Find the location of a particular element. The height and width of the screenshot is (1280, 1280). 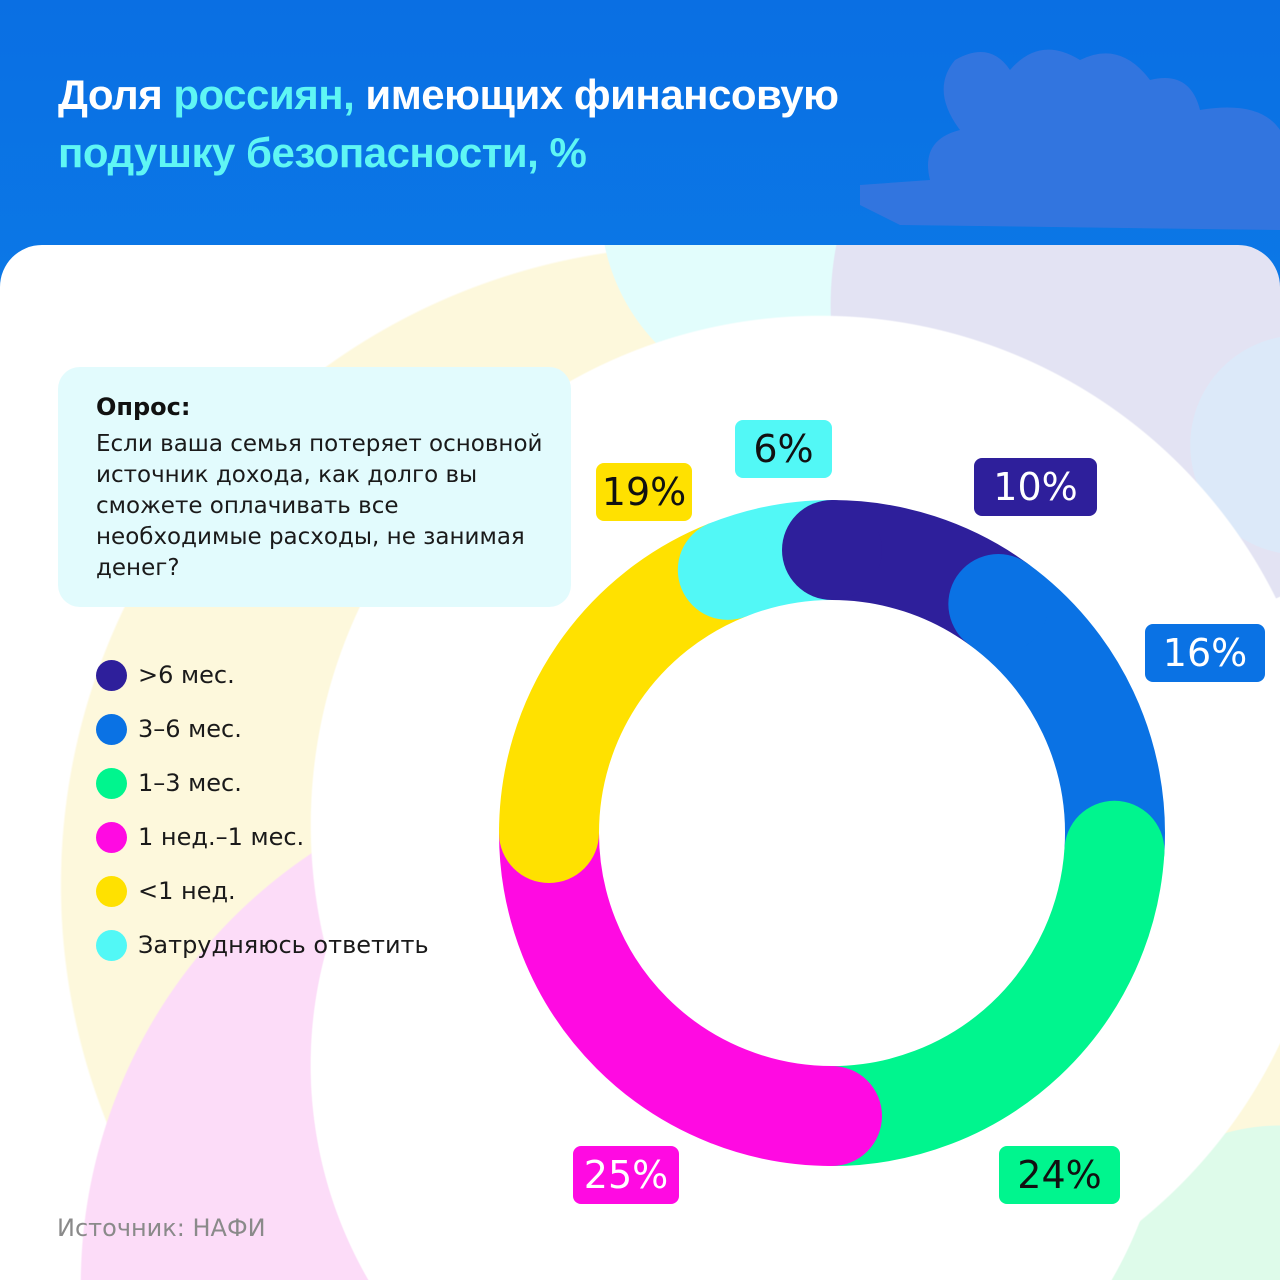

legend-item: >6 мес. is located at coordinates (262, 675).